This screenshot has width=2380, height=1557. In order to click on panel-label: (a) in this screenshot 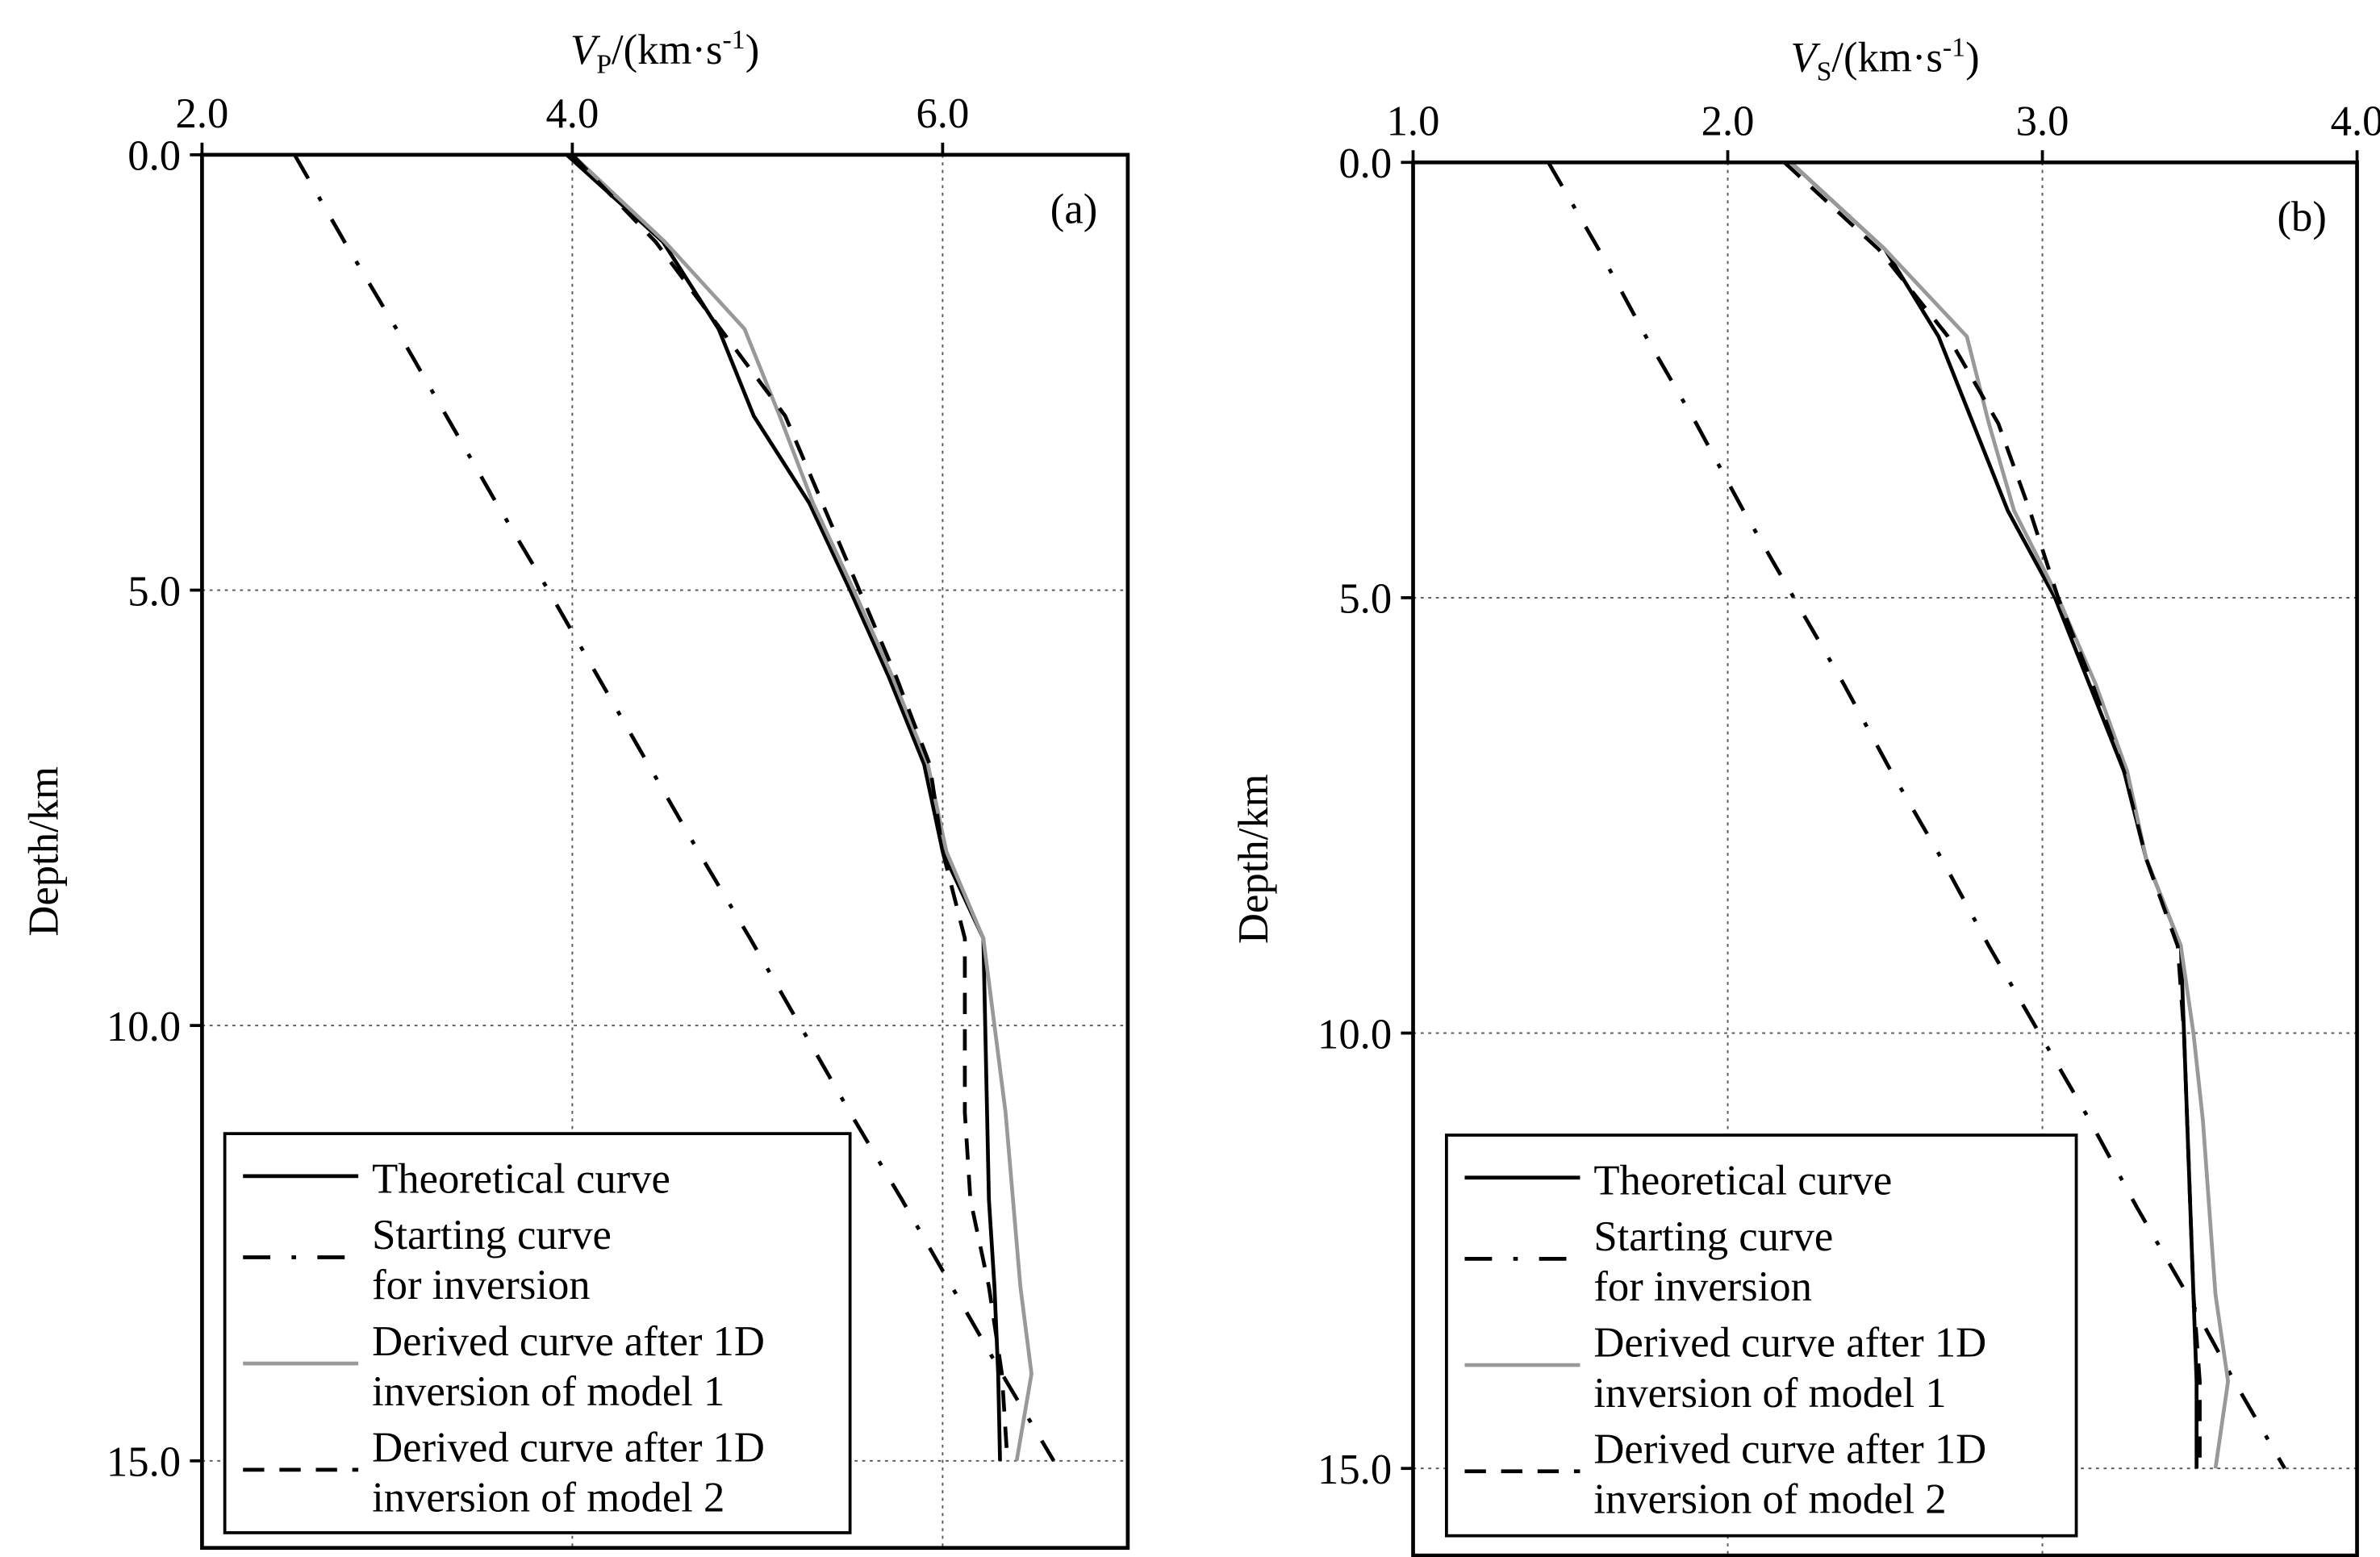, I will do `click(1073, 210)`.